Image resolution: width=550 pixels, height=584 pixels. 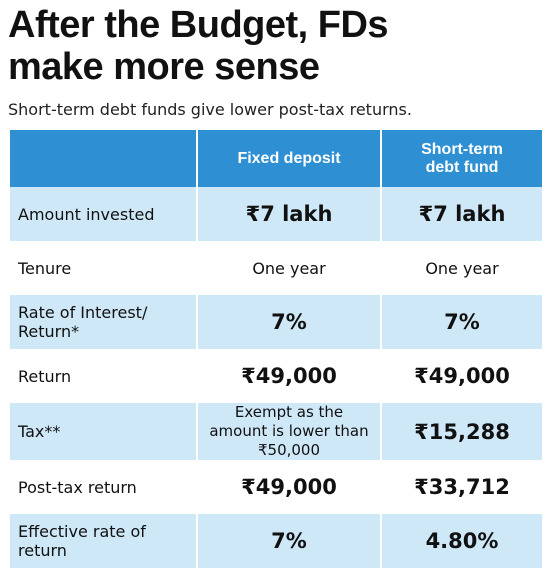 I want to click on column-header-text: Short-term debt fund, so click(x=462, y=158).